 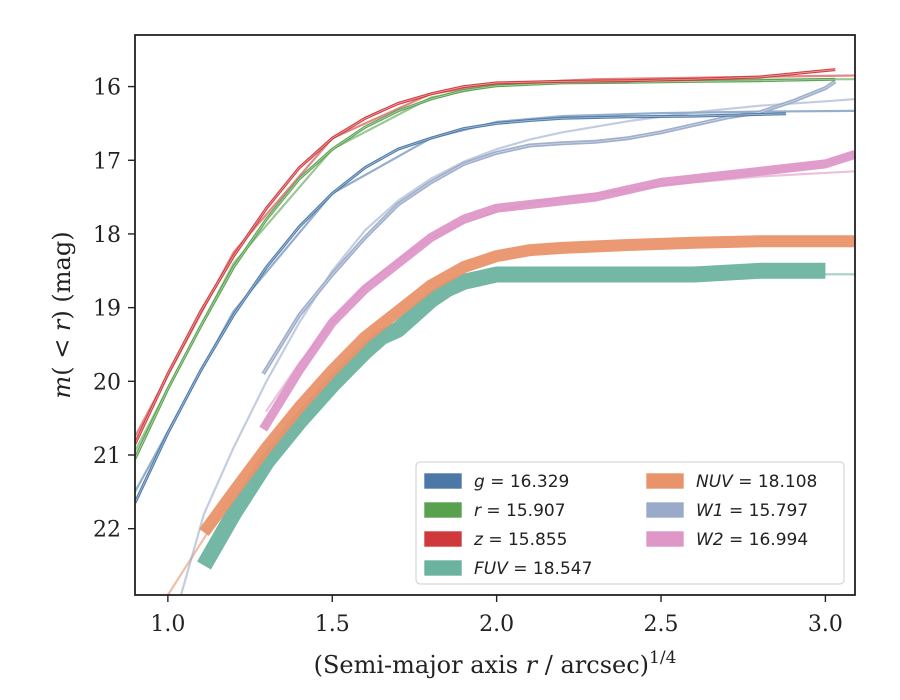 I want to click on y-axis-label: m( < r) (mag), so click(x=62, y=314).